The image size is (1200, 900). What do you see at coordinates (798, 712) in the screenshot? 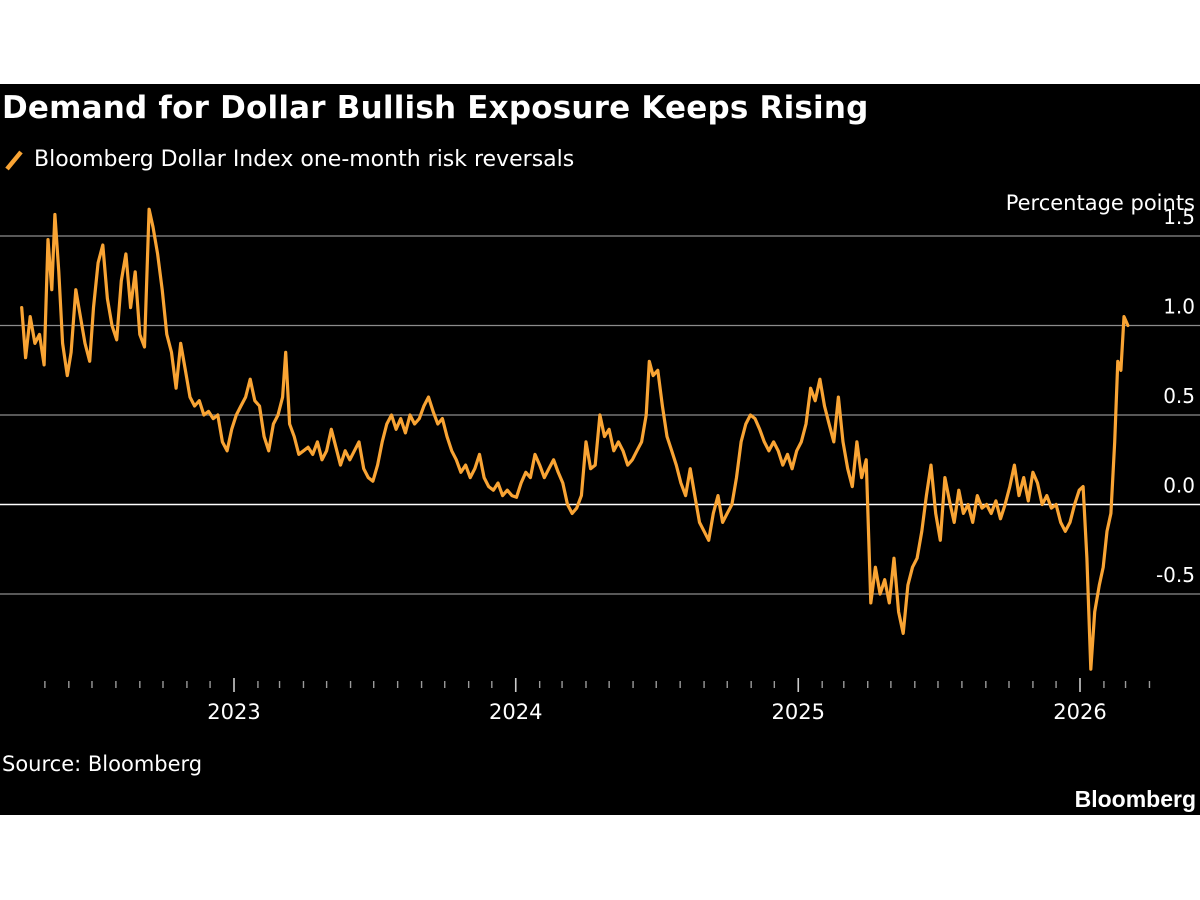
I see `x-tick-label: 2025` at bounding box center [798, 712].